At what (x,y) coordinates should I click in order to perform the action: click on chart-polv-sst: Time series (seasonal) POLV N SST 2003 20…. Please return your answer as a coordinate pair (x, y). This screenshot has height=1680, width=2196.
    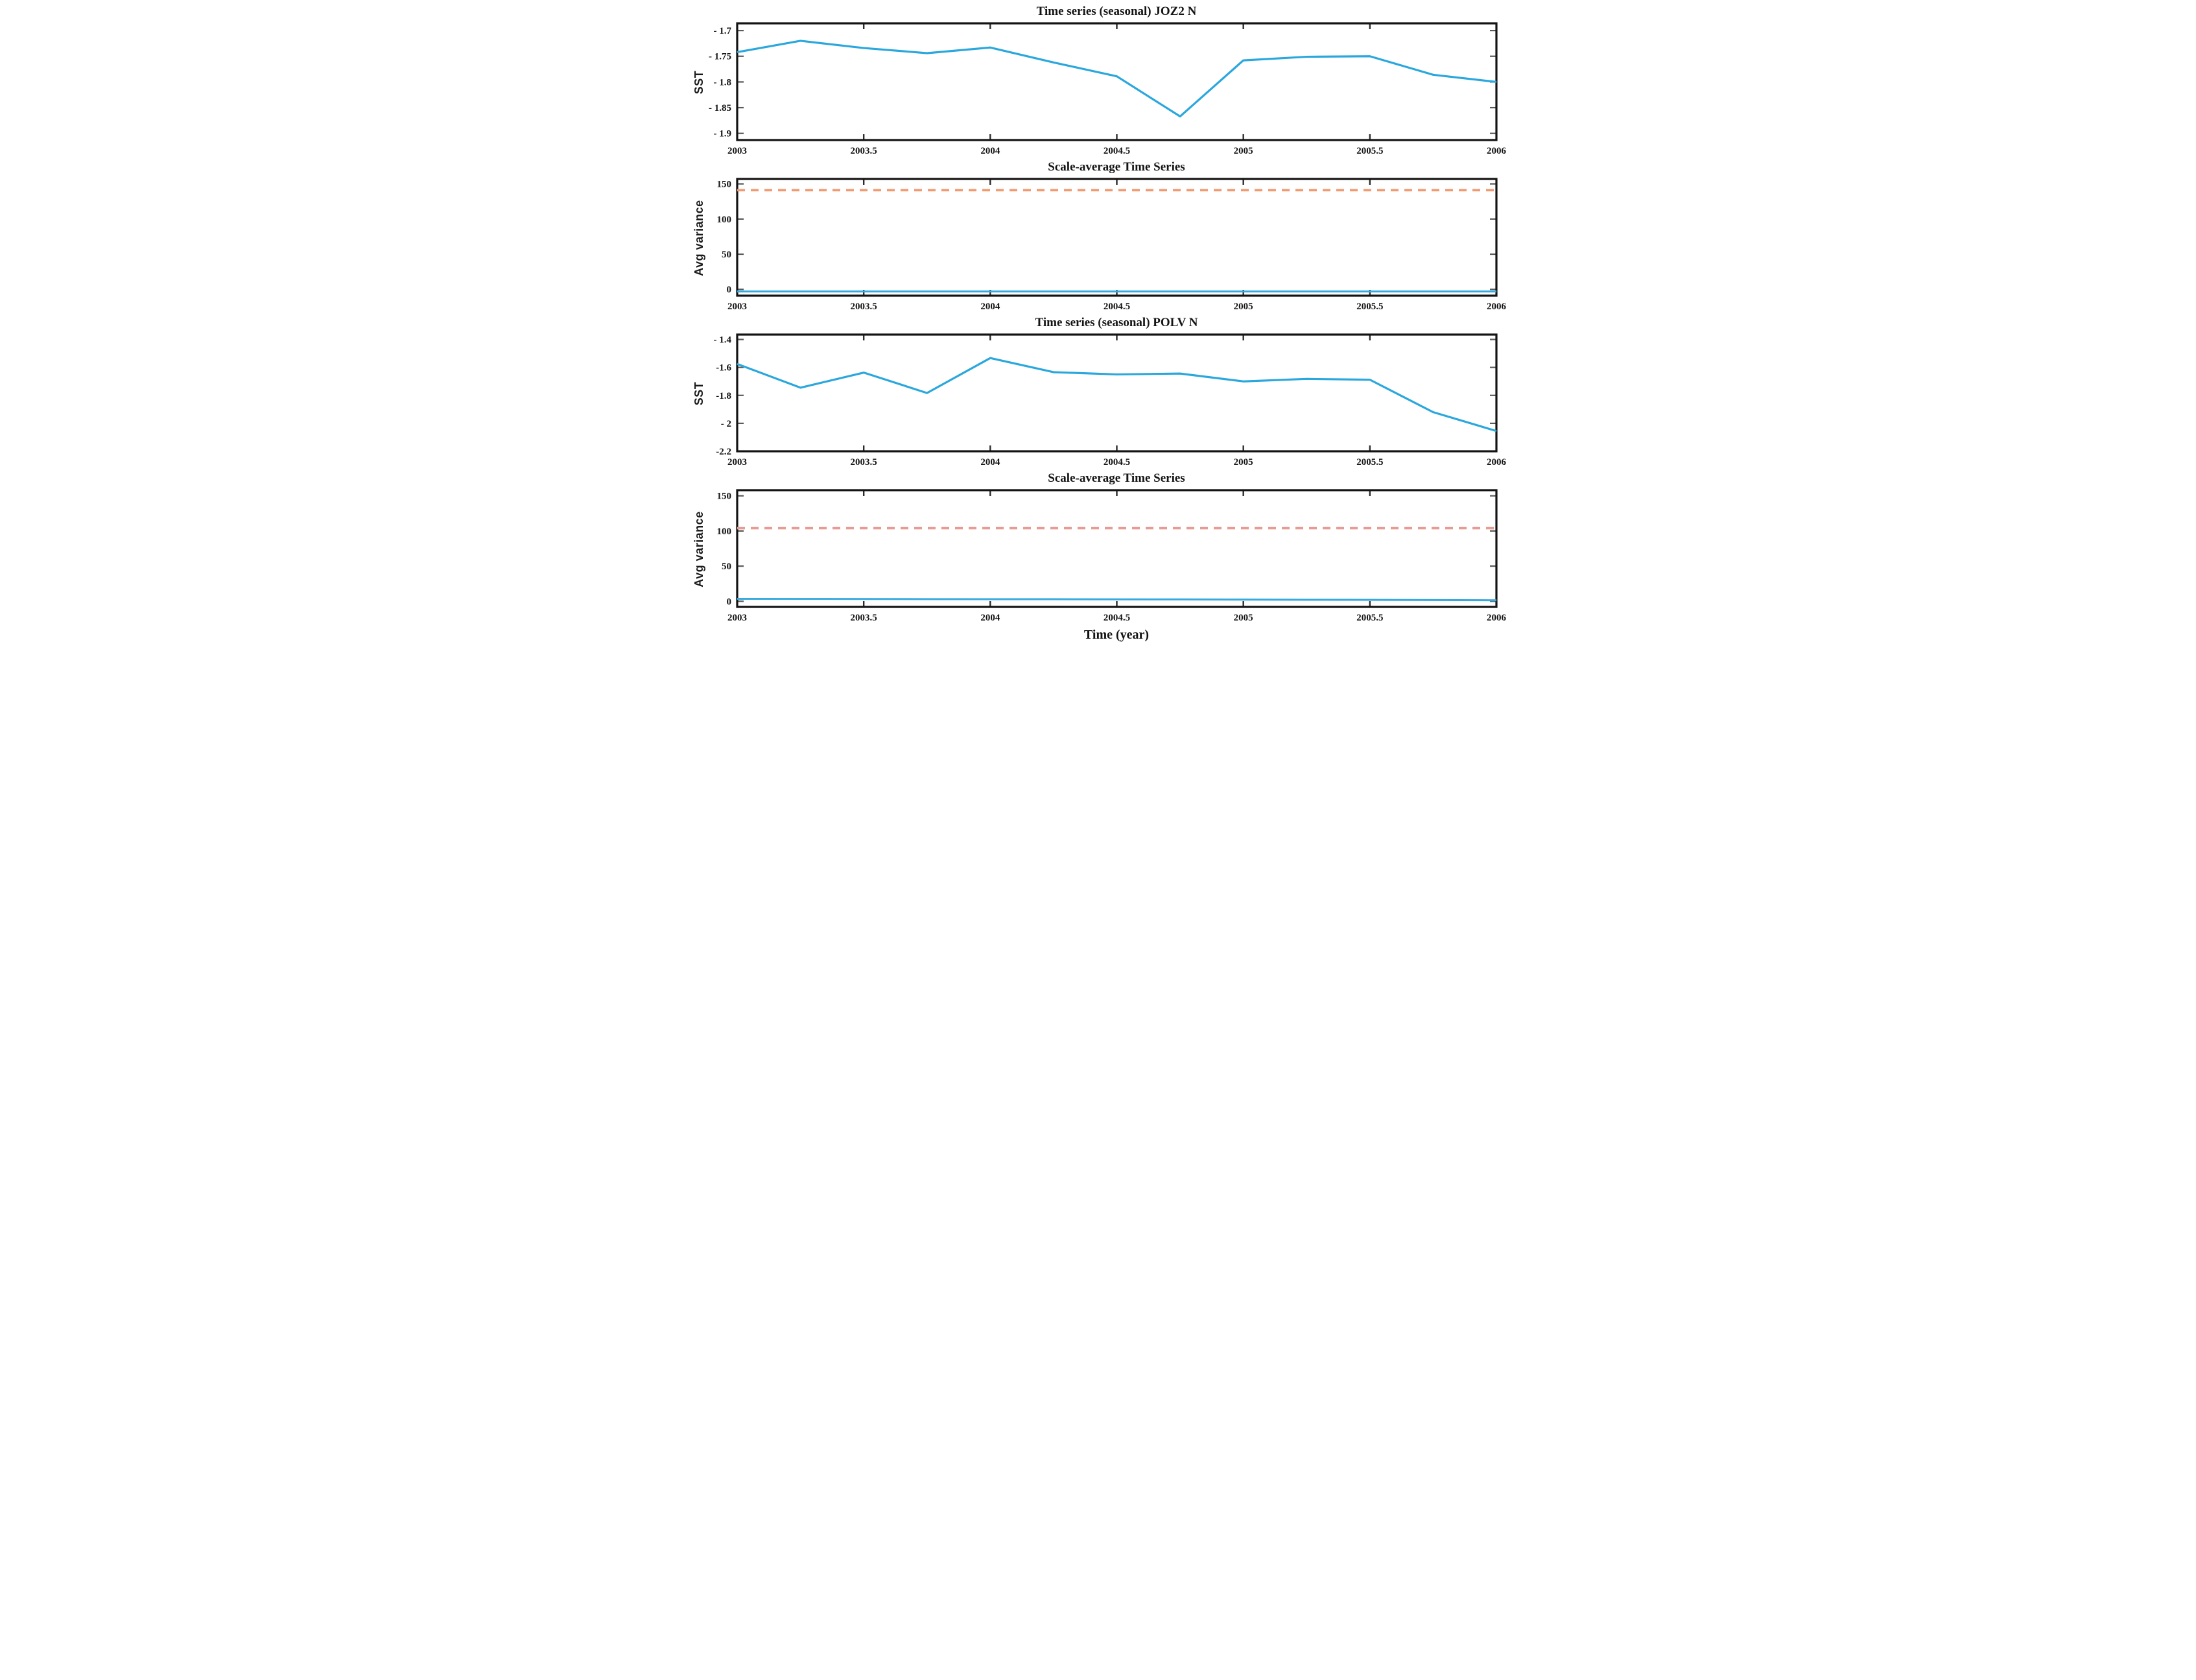
    Looking at the image, I should click on (1098, 393).